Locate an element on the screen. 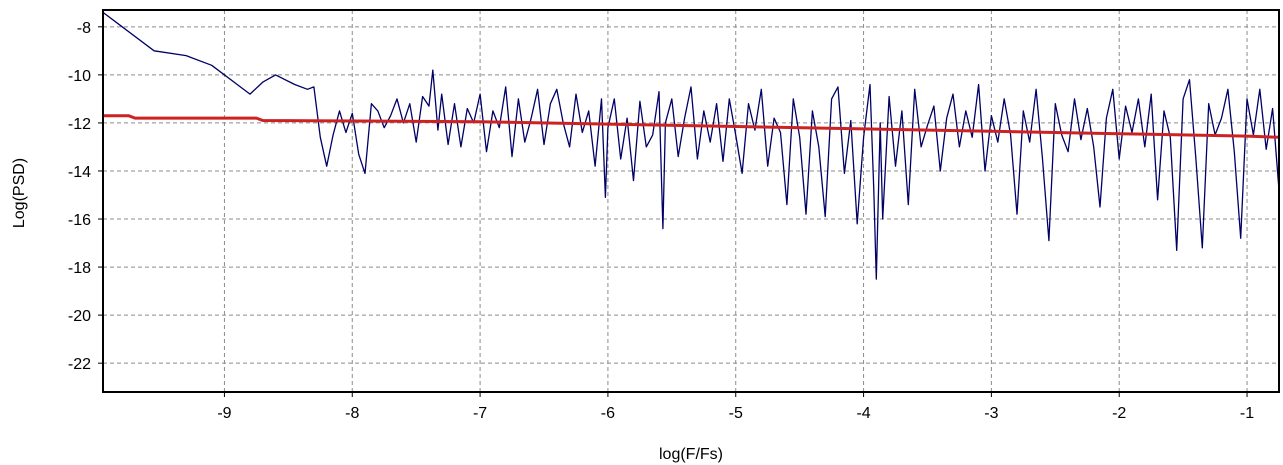 Image resolution: width=1283 pixels, height=465 pixels. x-tick-label: -8 is located at coordinates (352, 413).